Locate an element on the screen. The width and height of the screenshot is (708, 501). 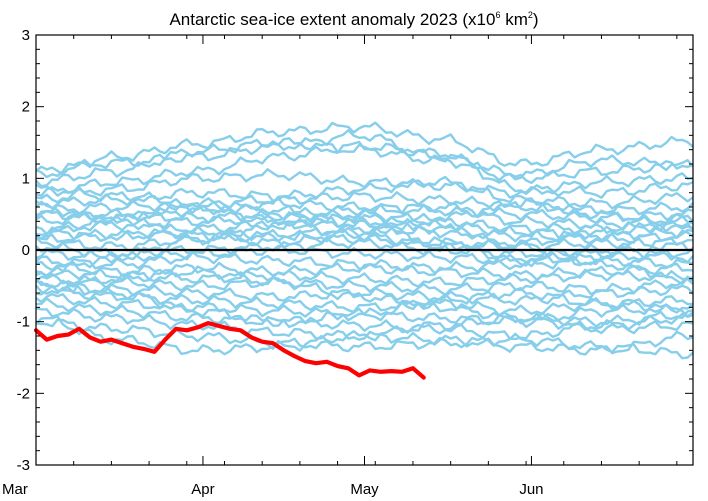
y-tick-label: 1 is located at coordinates (26, 178).